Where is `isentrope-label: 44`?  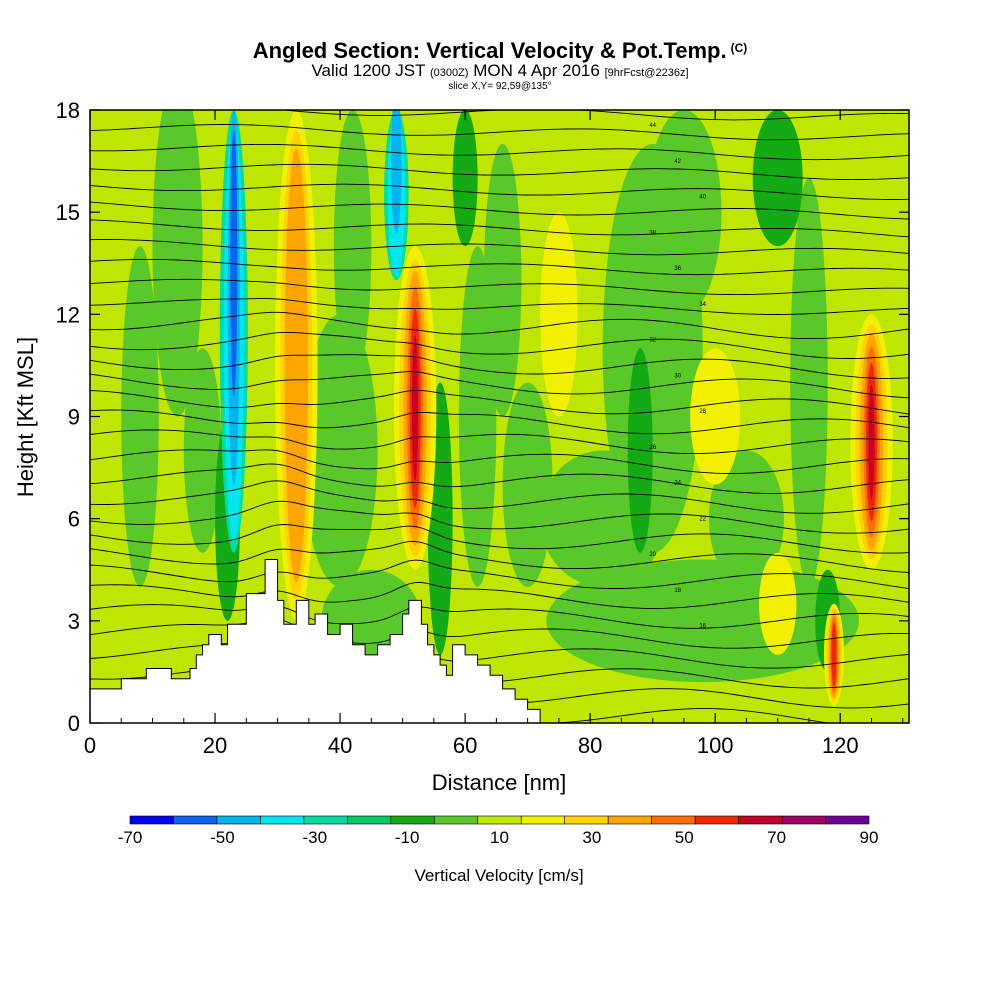 isentrope-label: 44 is located at coordinates (652, 126).